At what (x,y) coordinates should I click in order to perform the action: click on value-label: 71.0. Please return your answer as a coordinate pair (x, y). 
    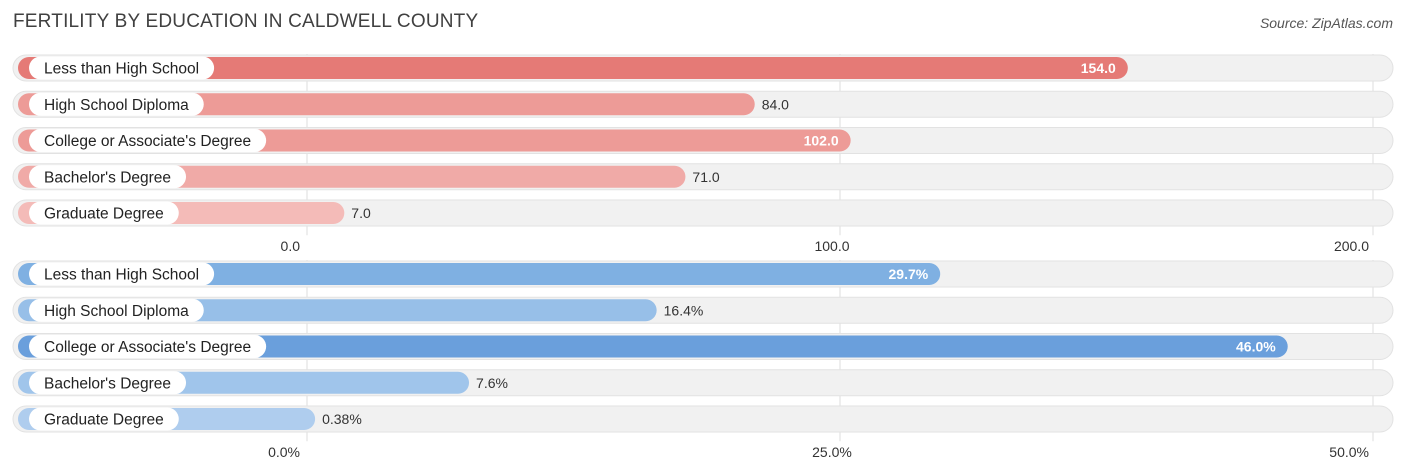
    Looking at the image, I should click on (705, 177).